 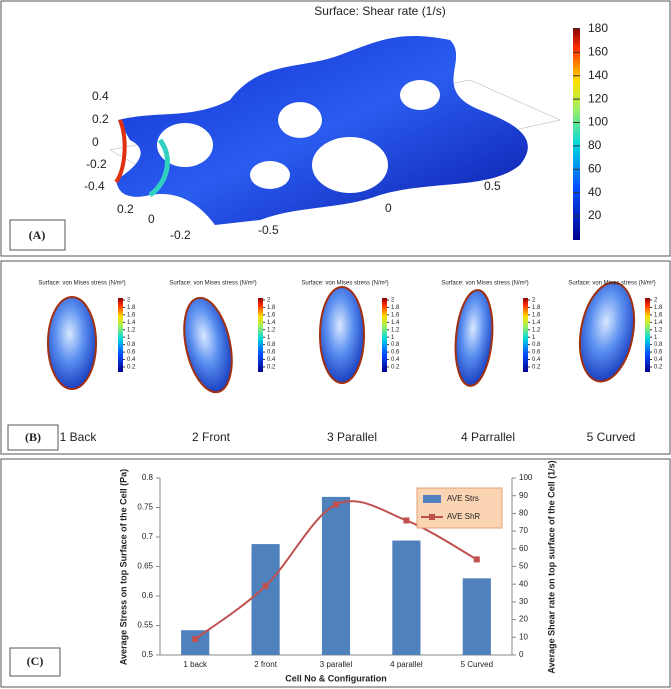 What do you see at coordinates (523, 619) in the screenshot?
I see `y2-tick-label: 20` at bounding box center [523, 619].